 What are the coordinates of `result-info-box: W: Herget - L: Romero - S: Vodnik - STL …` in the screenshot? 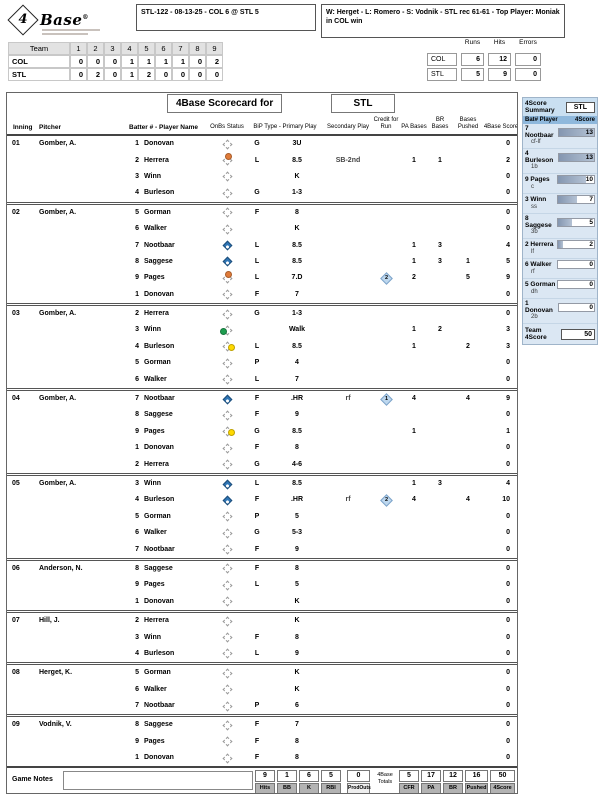 It's located at (443, 21).